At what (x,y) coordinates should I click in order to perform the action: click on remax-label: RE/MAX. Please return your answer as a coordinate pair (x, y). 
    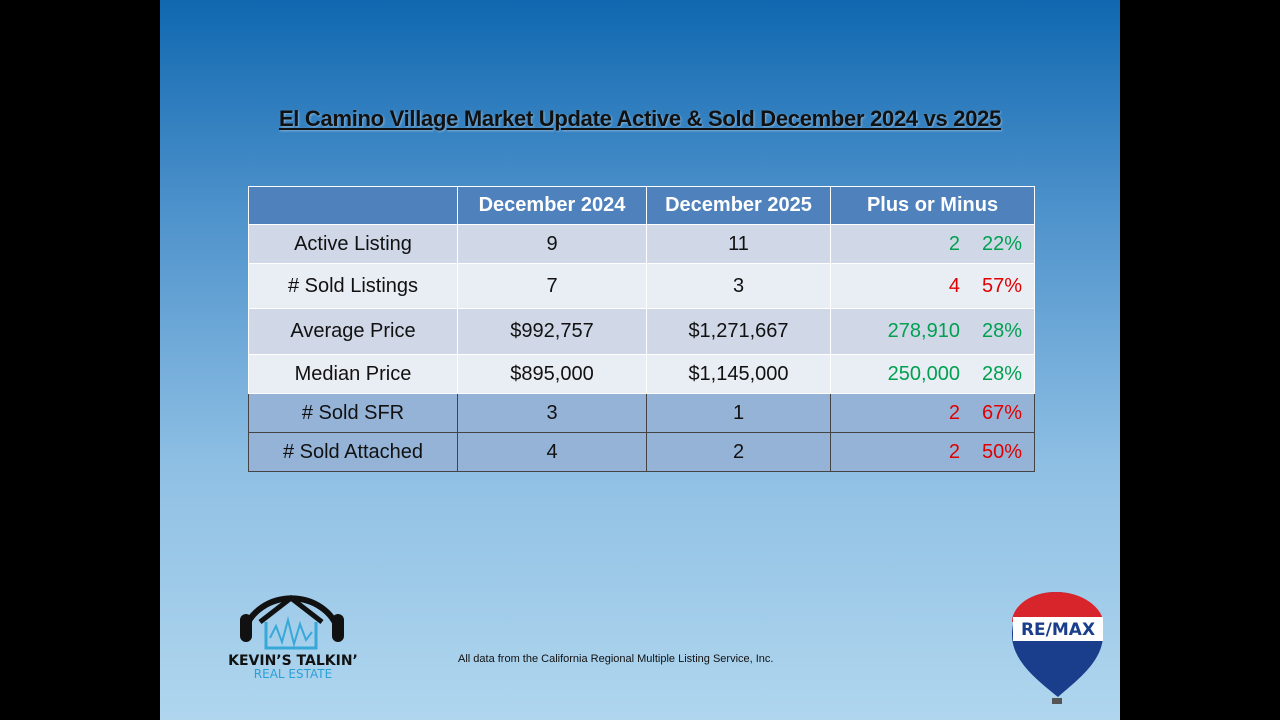
    Looking at the image, I should click on (1058, 630).